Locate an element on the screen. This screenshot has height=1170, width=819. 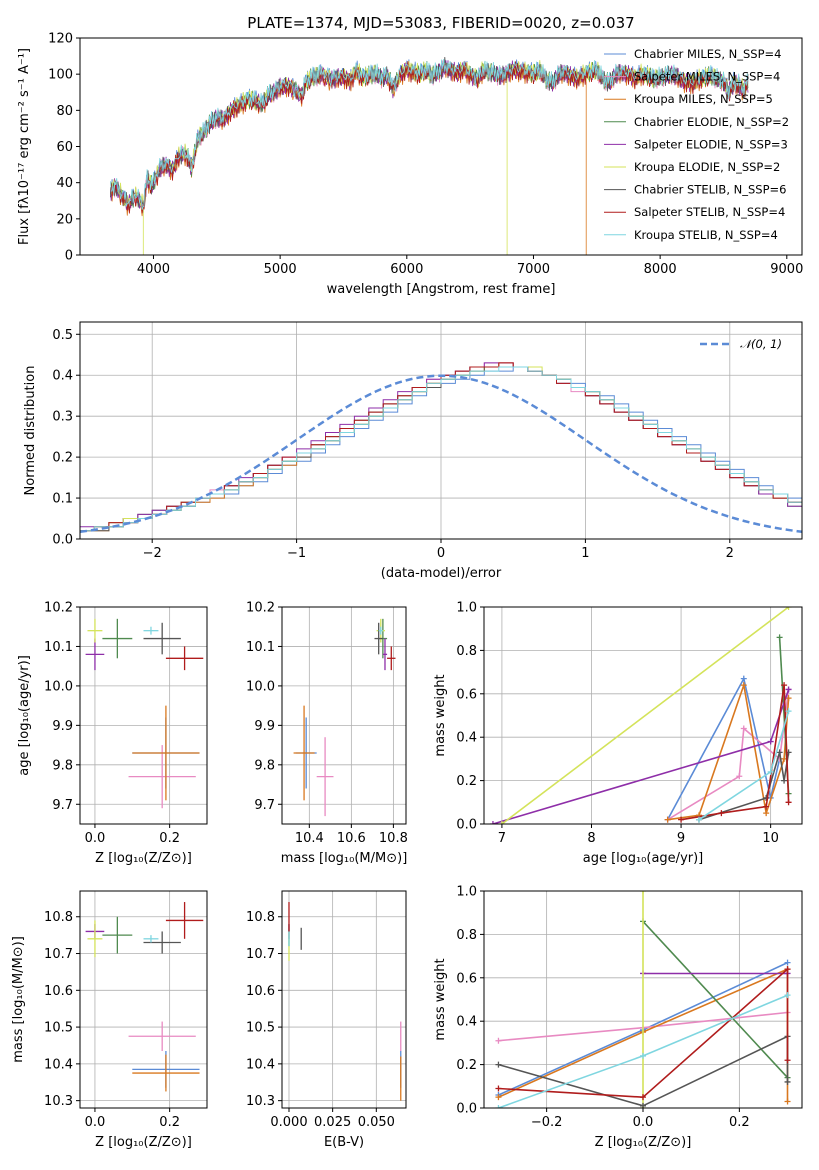
x-tick-label: 10.8 is located at coordinates (393, 838).